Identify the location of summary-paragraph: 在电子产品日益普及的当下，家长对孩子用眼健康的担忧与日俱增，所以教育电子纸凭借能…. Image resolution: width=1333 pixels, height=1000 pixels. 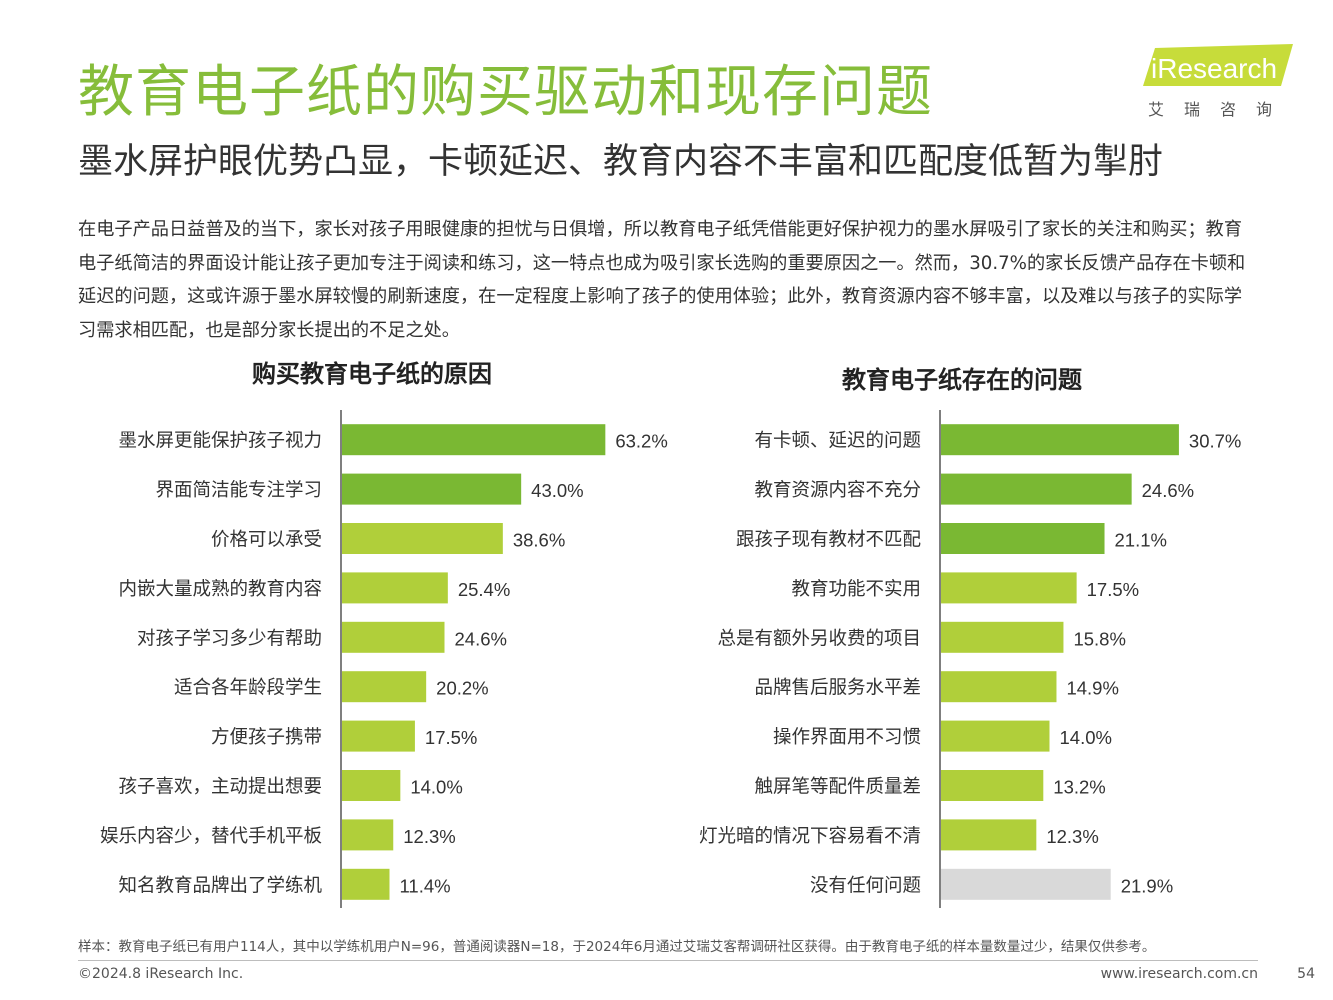
(662, 280).